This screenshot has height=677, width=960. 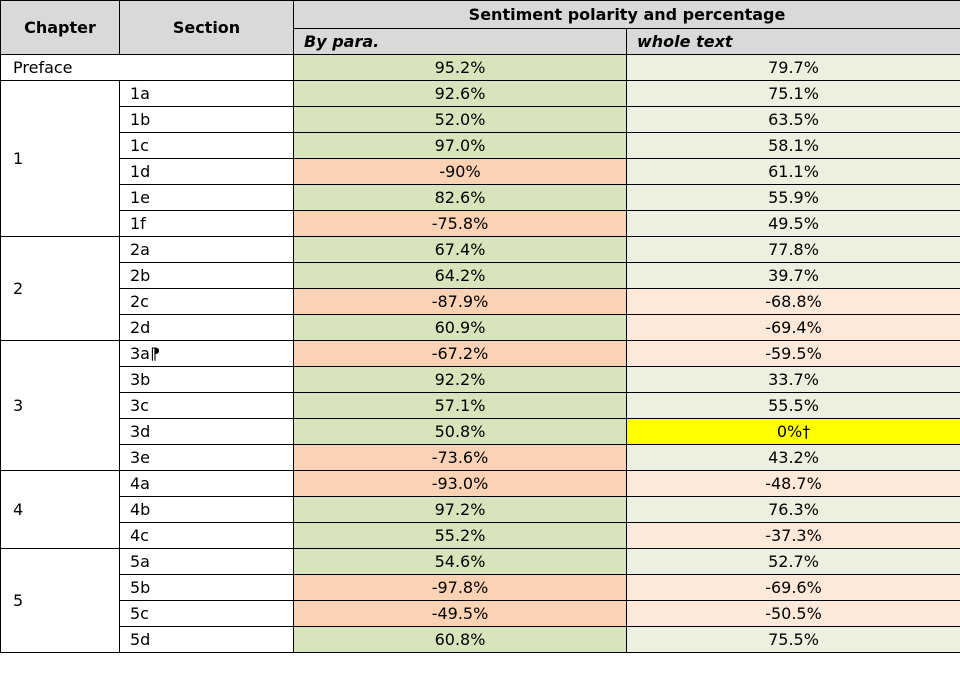 I want to click on table-row: 2d 60.9% -69.4%, so click(x=480, y=327).